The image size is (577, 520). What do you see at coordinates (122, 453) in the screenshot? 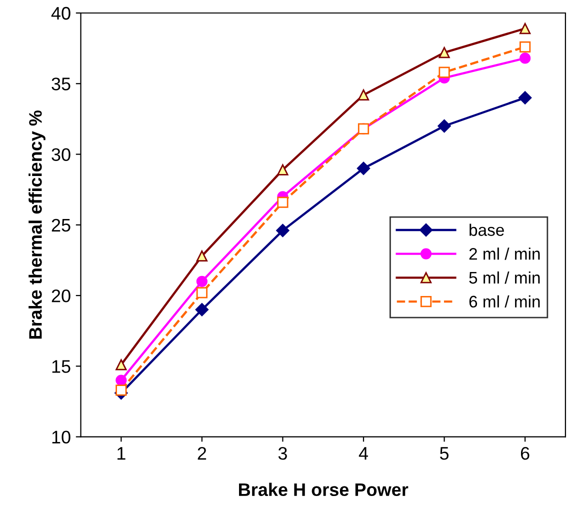
I see `x-tick-label: 1` at bounding box center [122, 453].